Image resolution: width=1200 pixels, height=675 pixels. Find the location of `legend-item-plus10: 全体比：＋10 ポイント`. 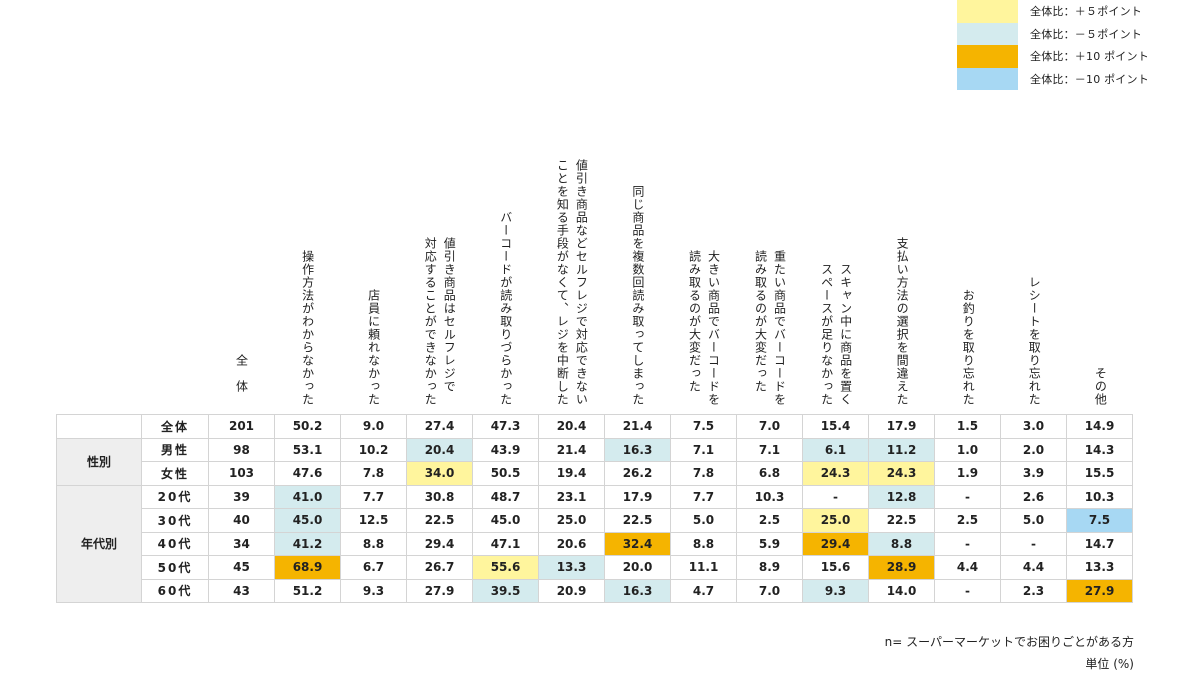

legend-item-plus10: 全体比：＋10 ポイント is located at coordinates (1053, 56).